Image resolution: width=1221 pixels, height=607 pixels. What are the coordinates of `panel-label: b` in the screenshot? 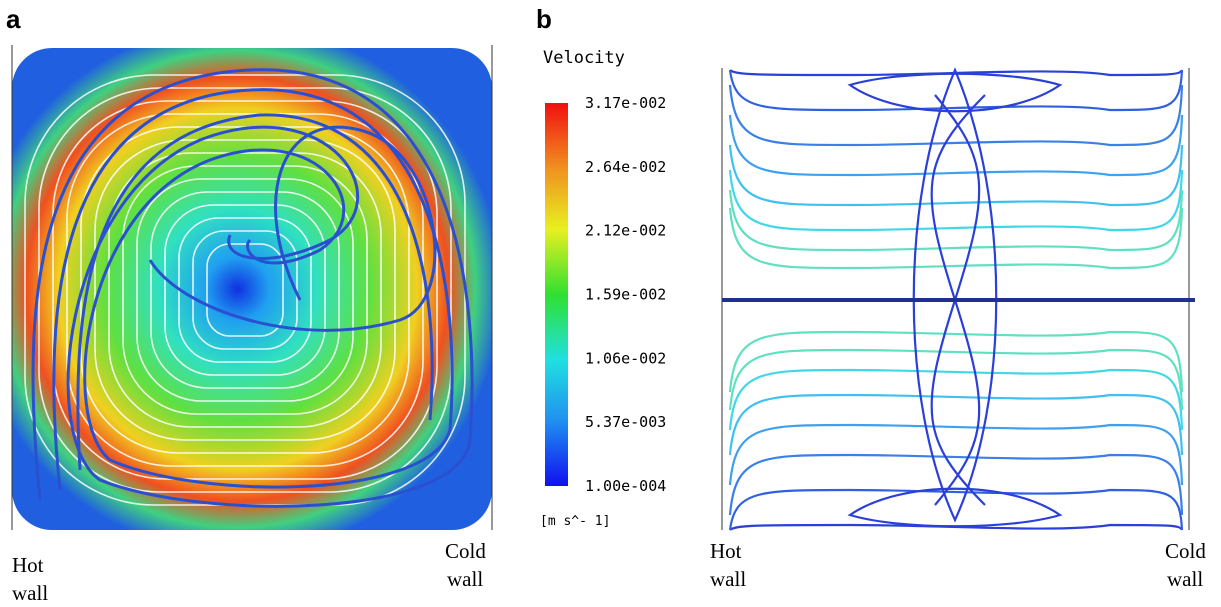 It's located at (544, 19).